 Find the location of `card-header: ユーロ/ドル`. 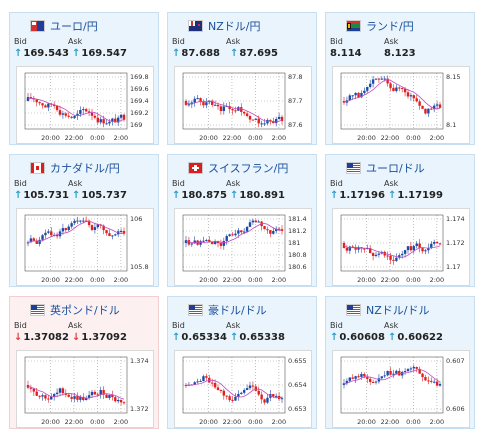

card-header: ユーロ/ドル is located at coordinates (385, 168).